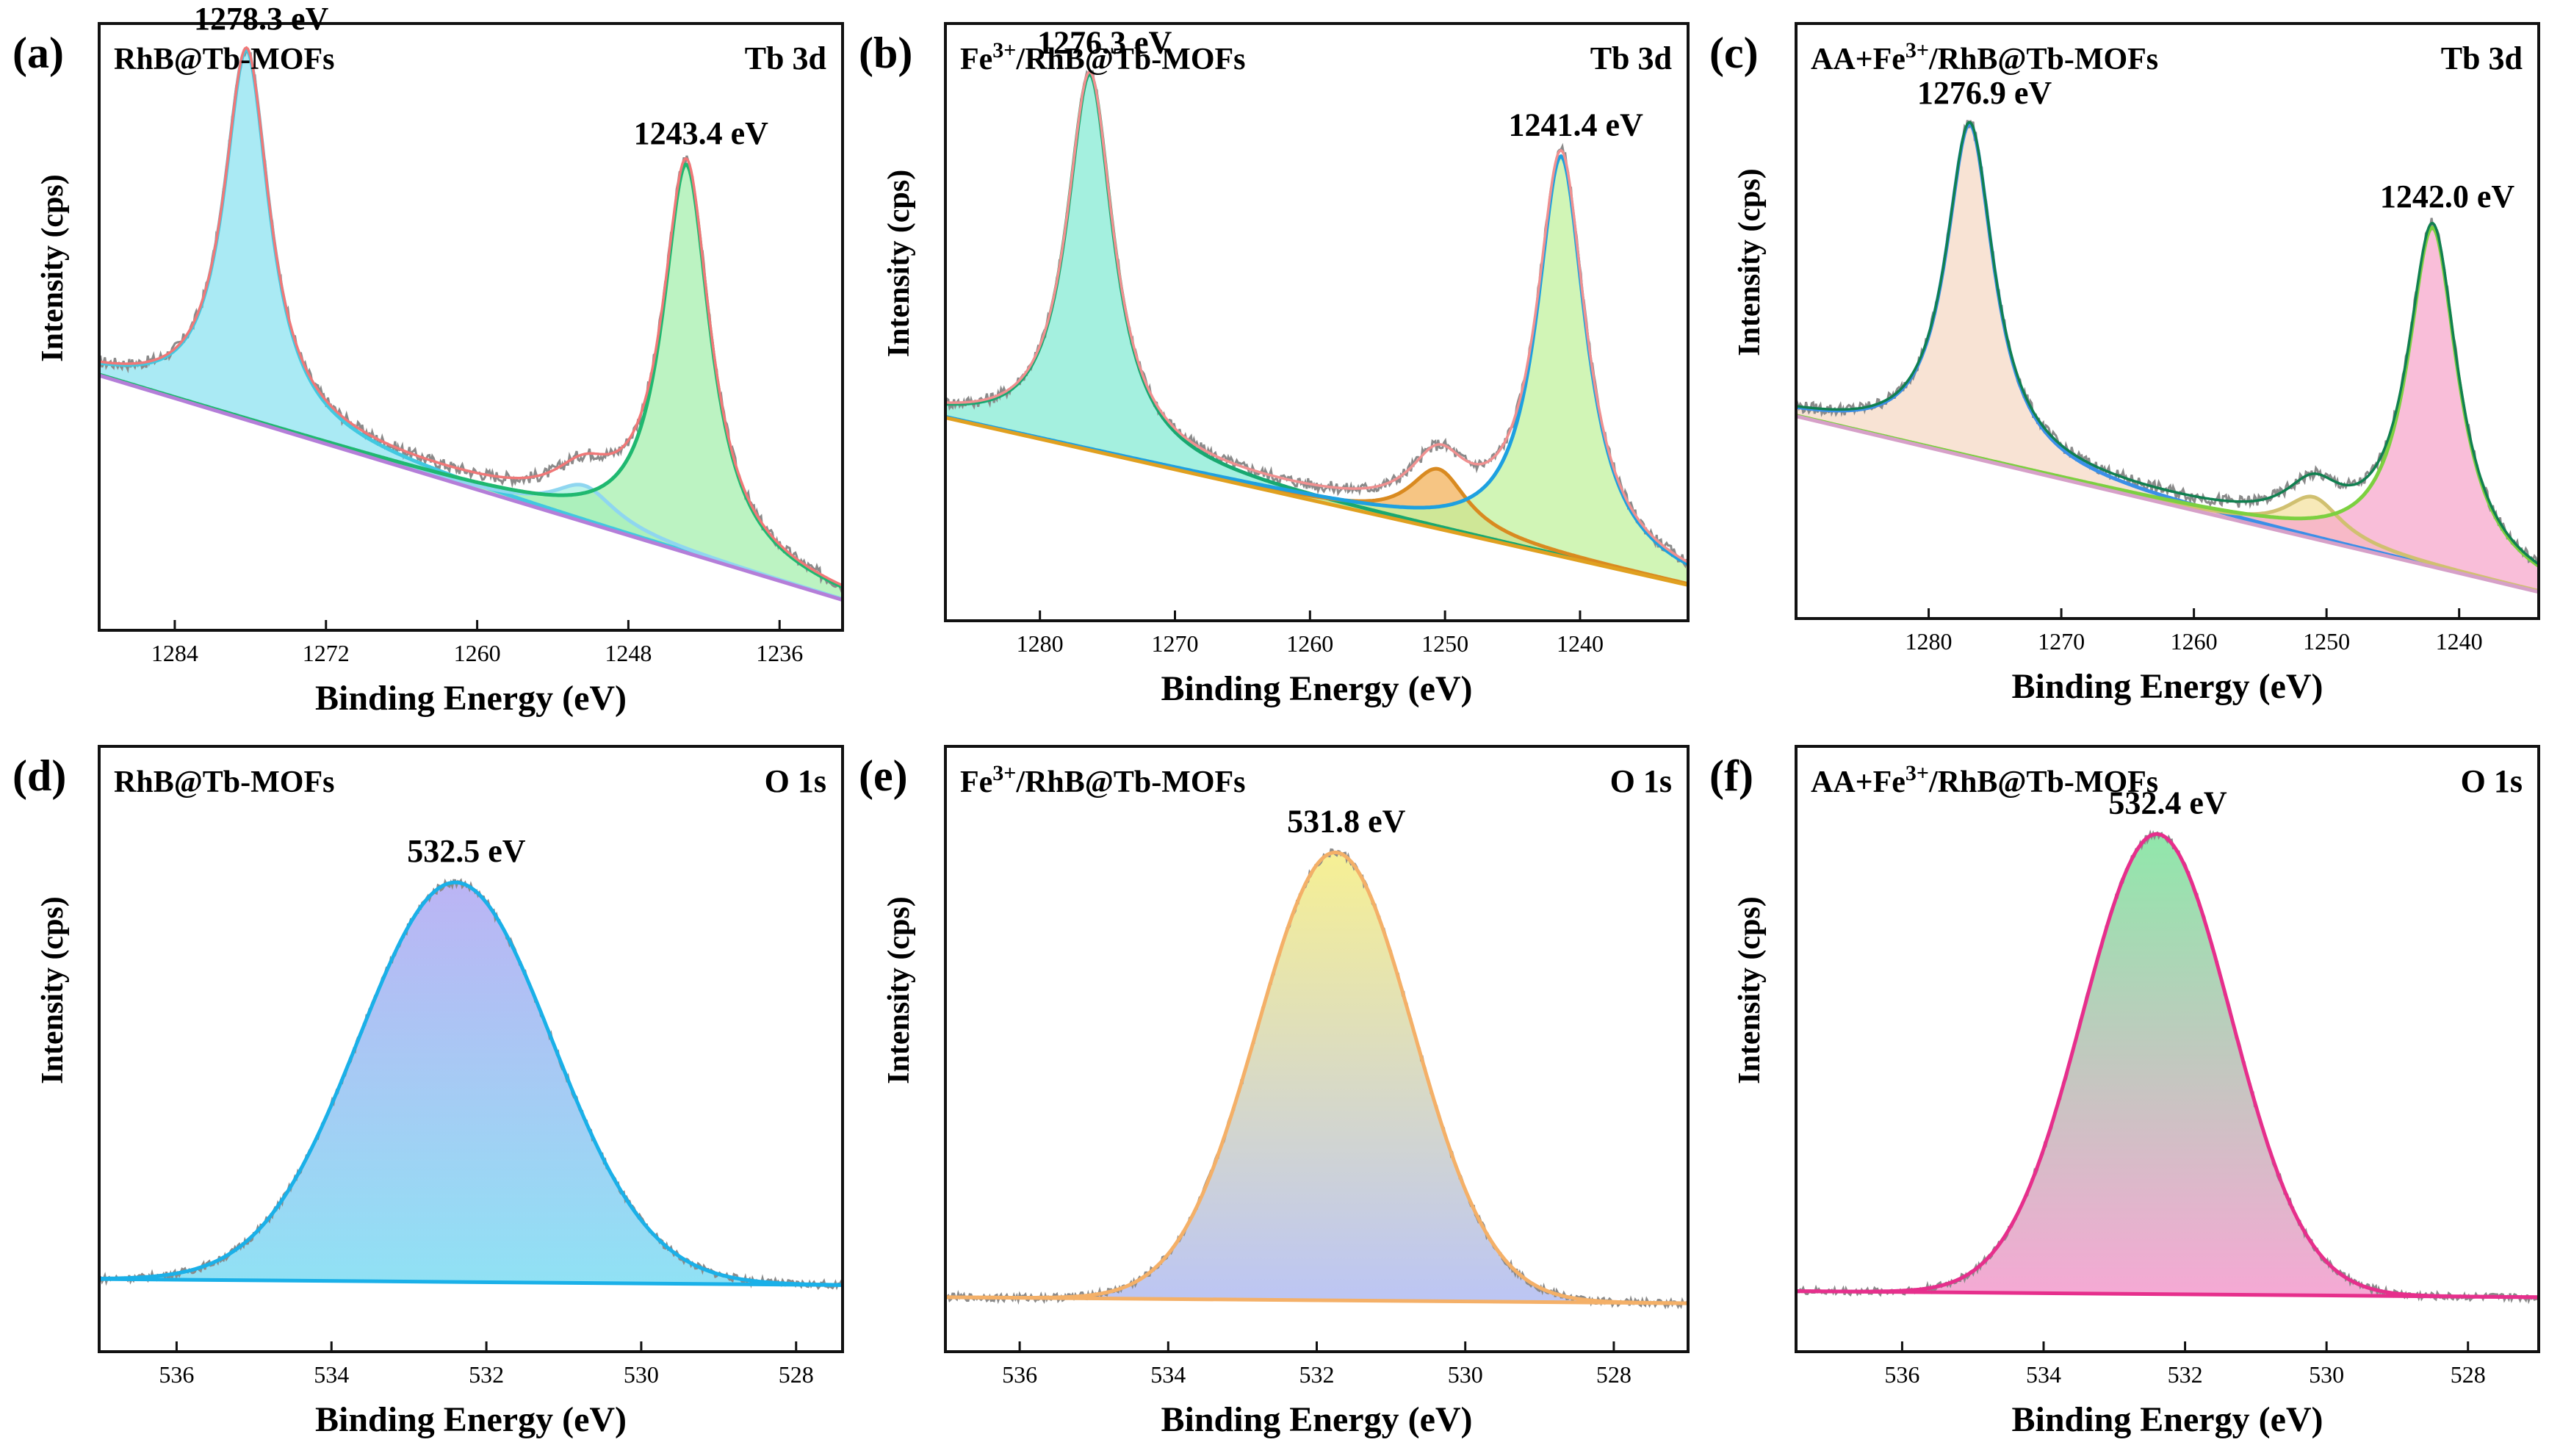 The width and height of the screenshot is (2549, 1456). I want to click on panel-letter: (d), so click(39, 776).